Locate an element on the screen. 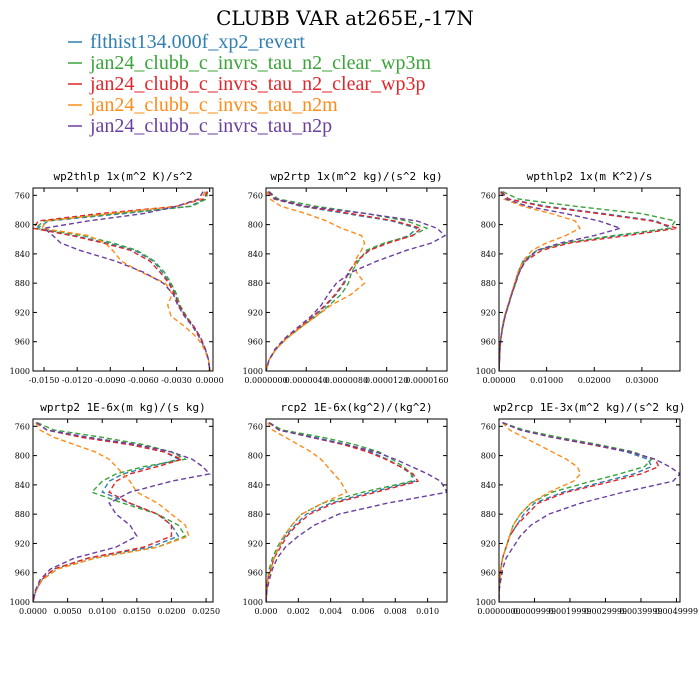 The height and width of the screenshot is (700, 700). x-tick-label: 0.0050 is located at coordinates (68, 611).